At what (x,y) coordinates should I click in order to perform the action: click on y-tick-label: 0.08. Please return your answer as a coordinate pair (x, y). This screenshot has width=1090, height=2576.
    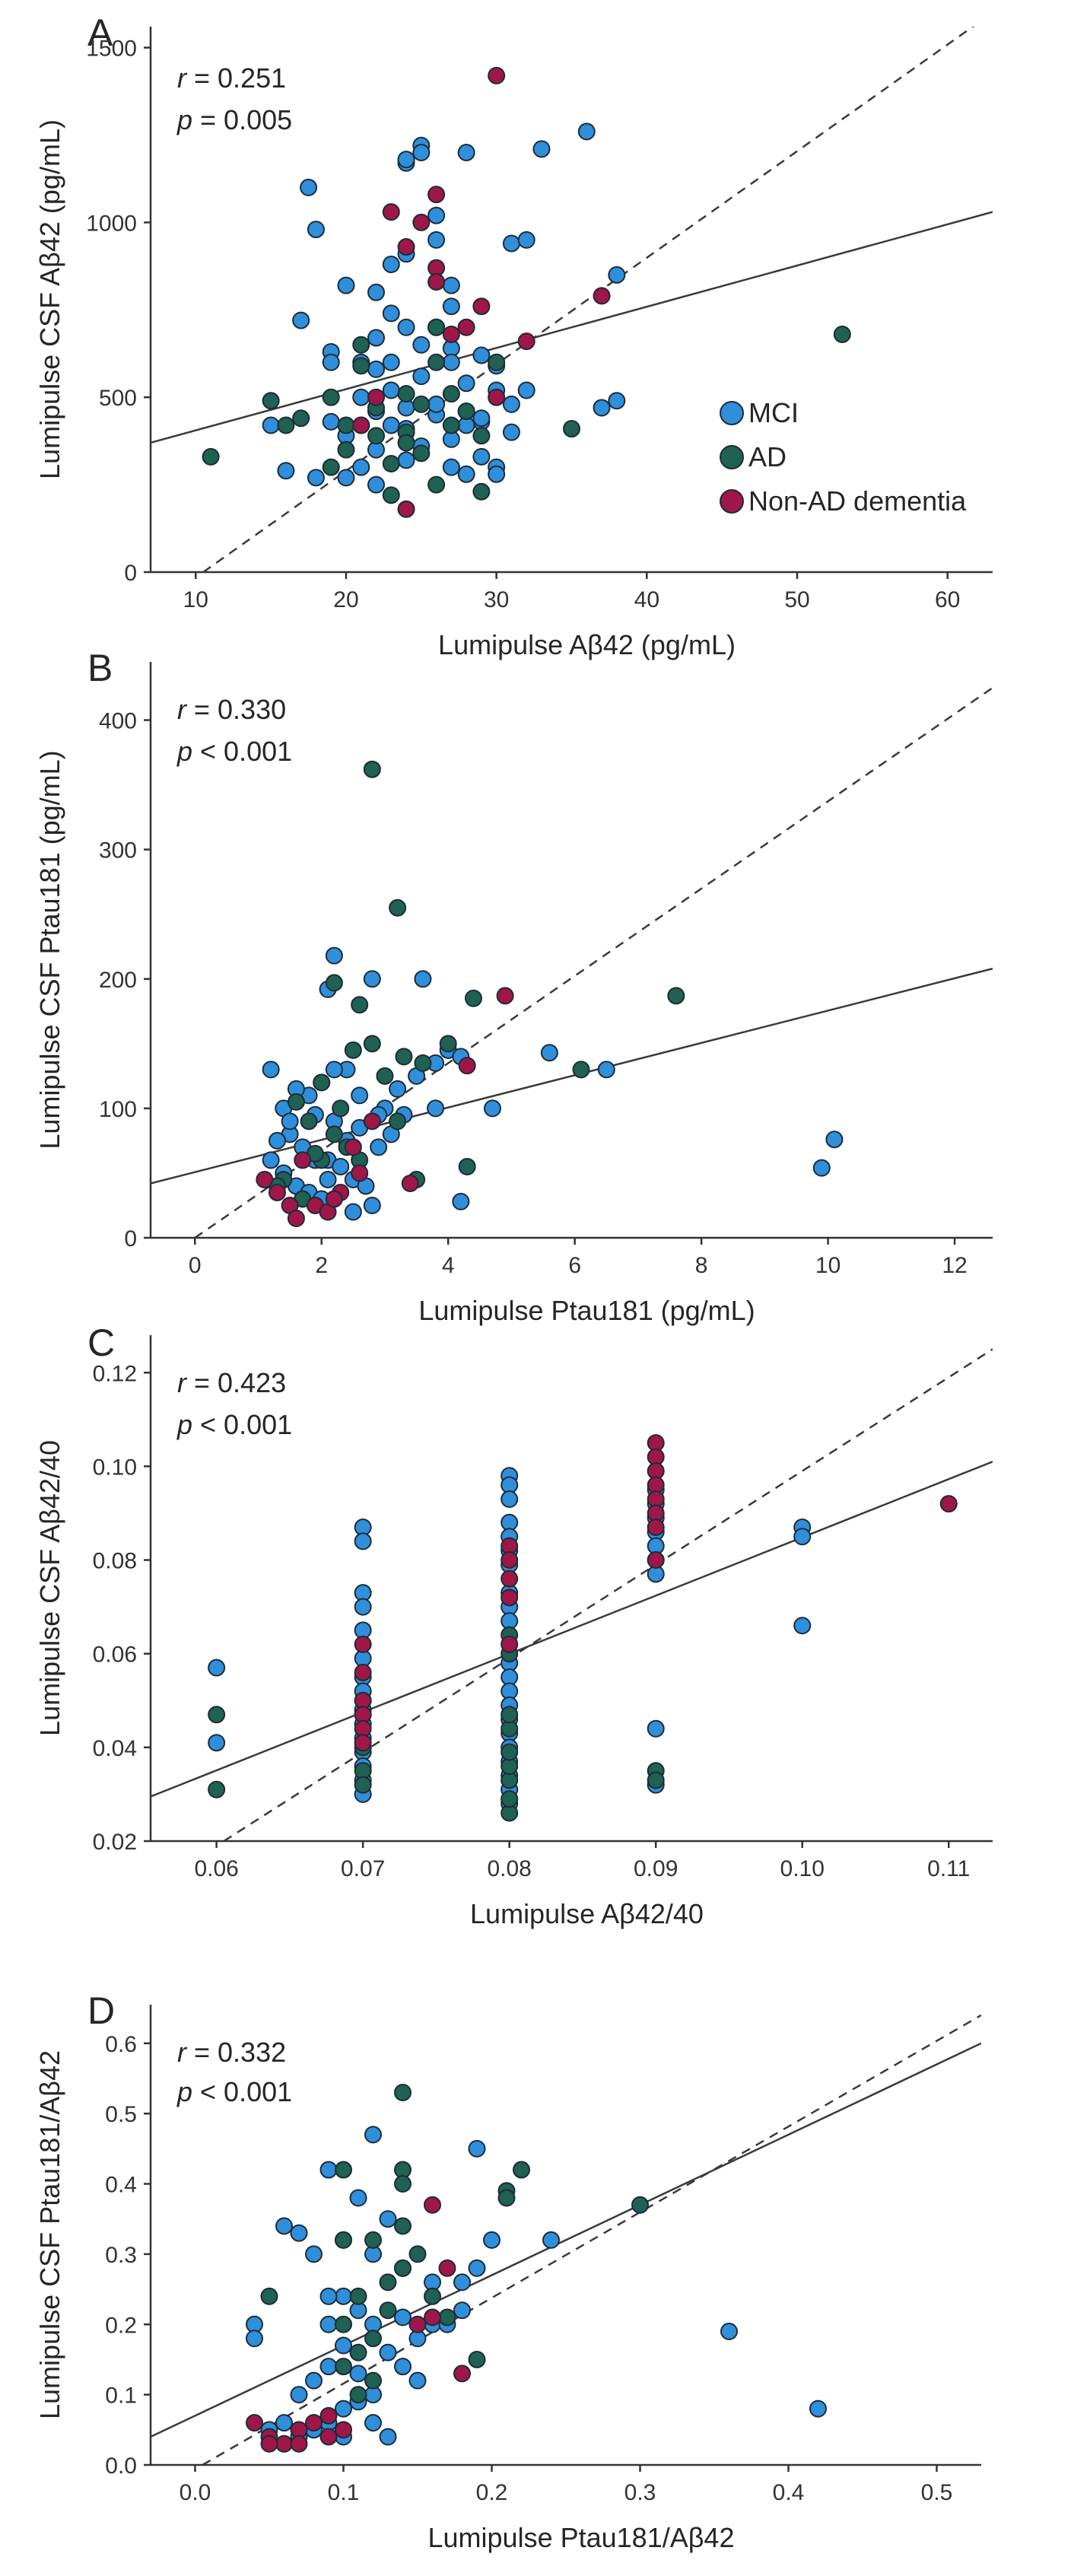
    Looking at the image, I should click on (115, 1561).